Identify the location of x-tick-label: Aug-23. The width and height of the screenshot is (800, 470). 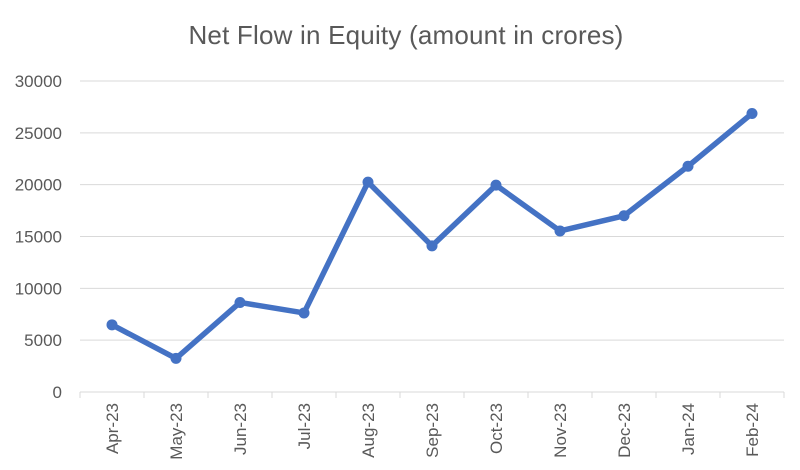
(368, 430).